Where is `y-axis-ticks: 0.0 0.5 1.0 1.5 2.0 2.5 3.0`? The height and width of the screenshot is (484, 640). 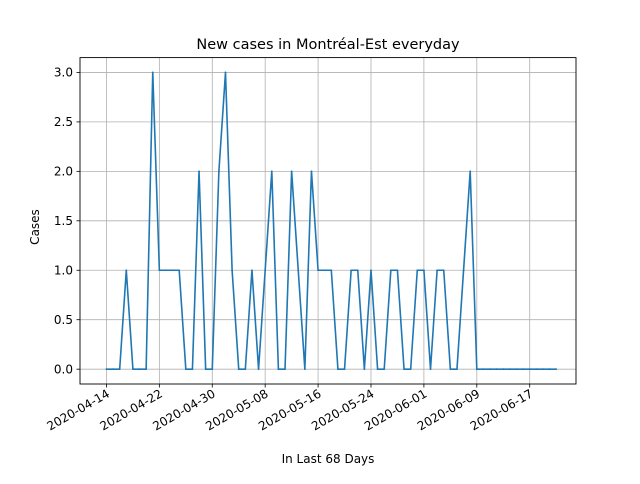 y-axis-ticks: 0.0 0.5 1.0 1.5 2.0 2.5 3.0 is located at coordinates (67, 221).